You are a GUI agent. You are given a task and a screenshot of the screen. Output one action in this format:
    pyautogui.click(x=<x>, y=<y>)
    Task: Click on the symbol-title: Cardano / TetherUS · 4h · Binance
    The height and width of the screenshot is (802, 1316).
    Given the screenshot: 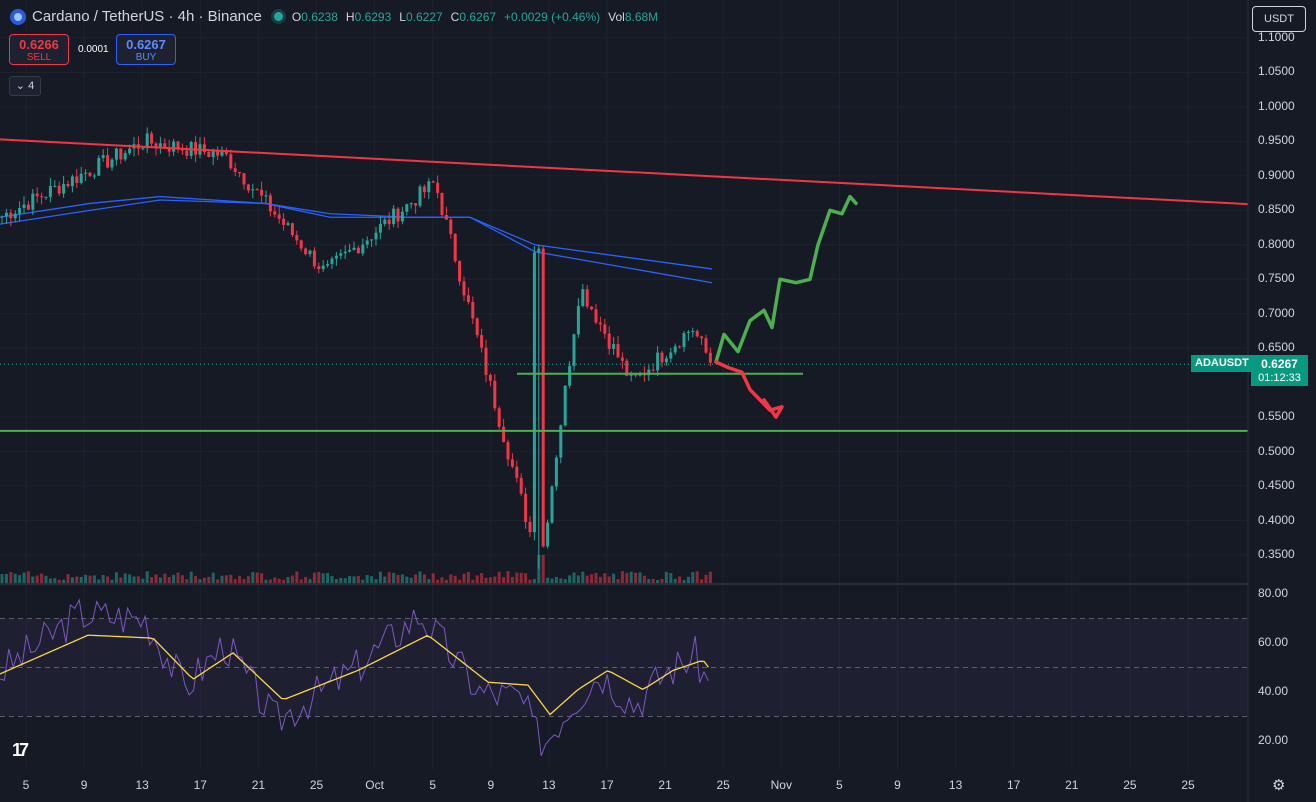 What is the action you would take?
    pyautogui.click(x=147, y=16)
    